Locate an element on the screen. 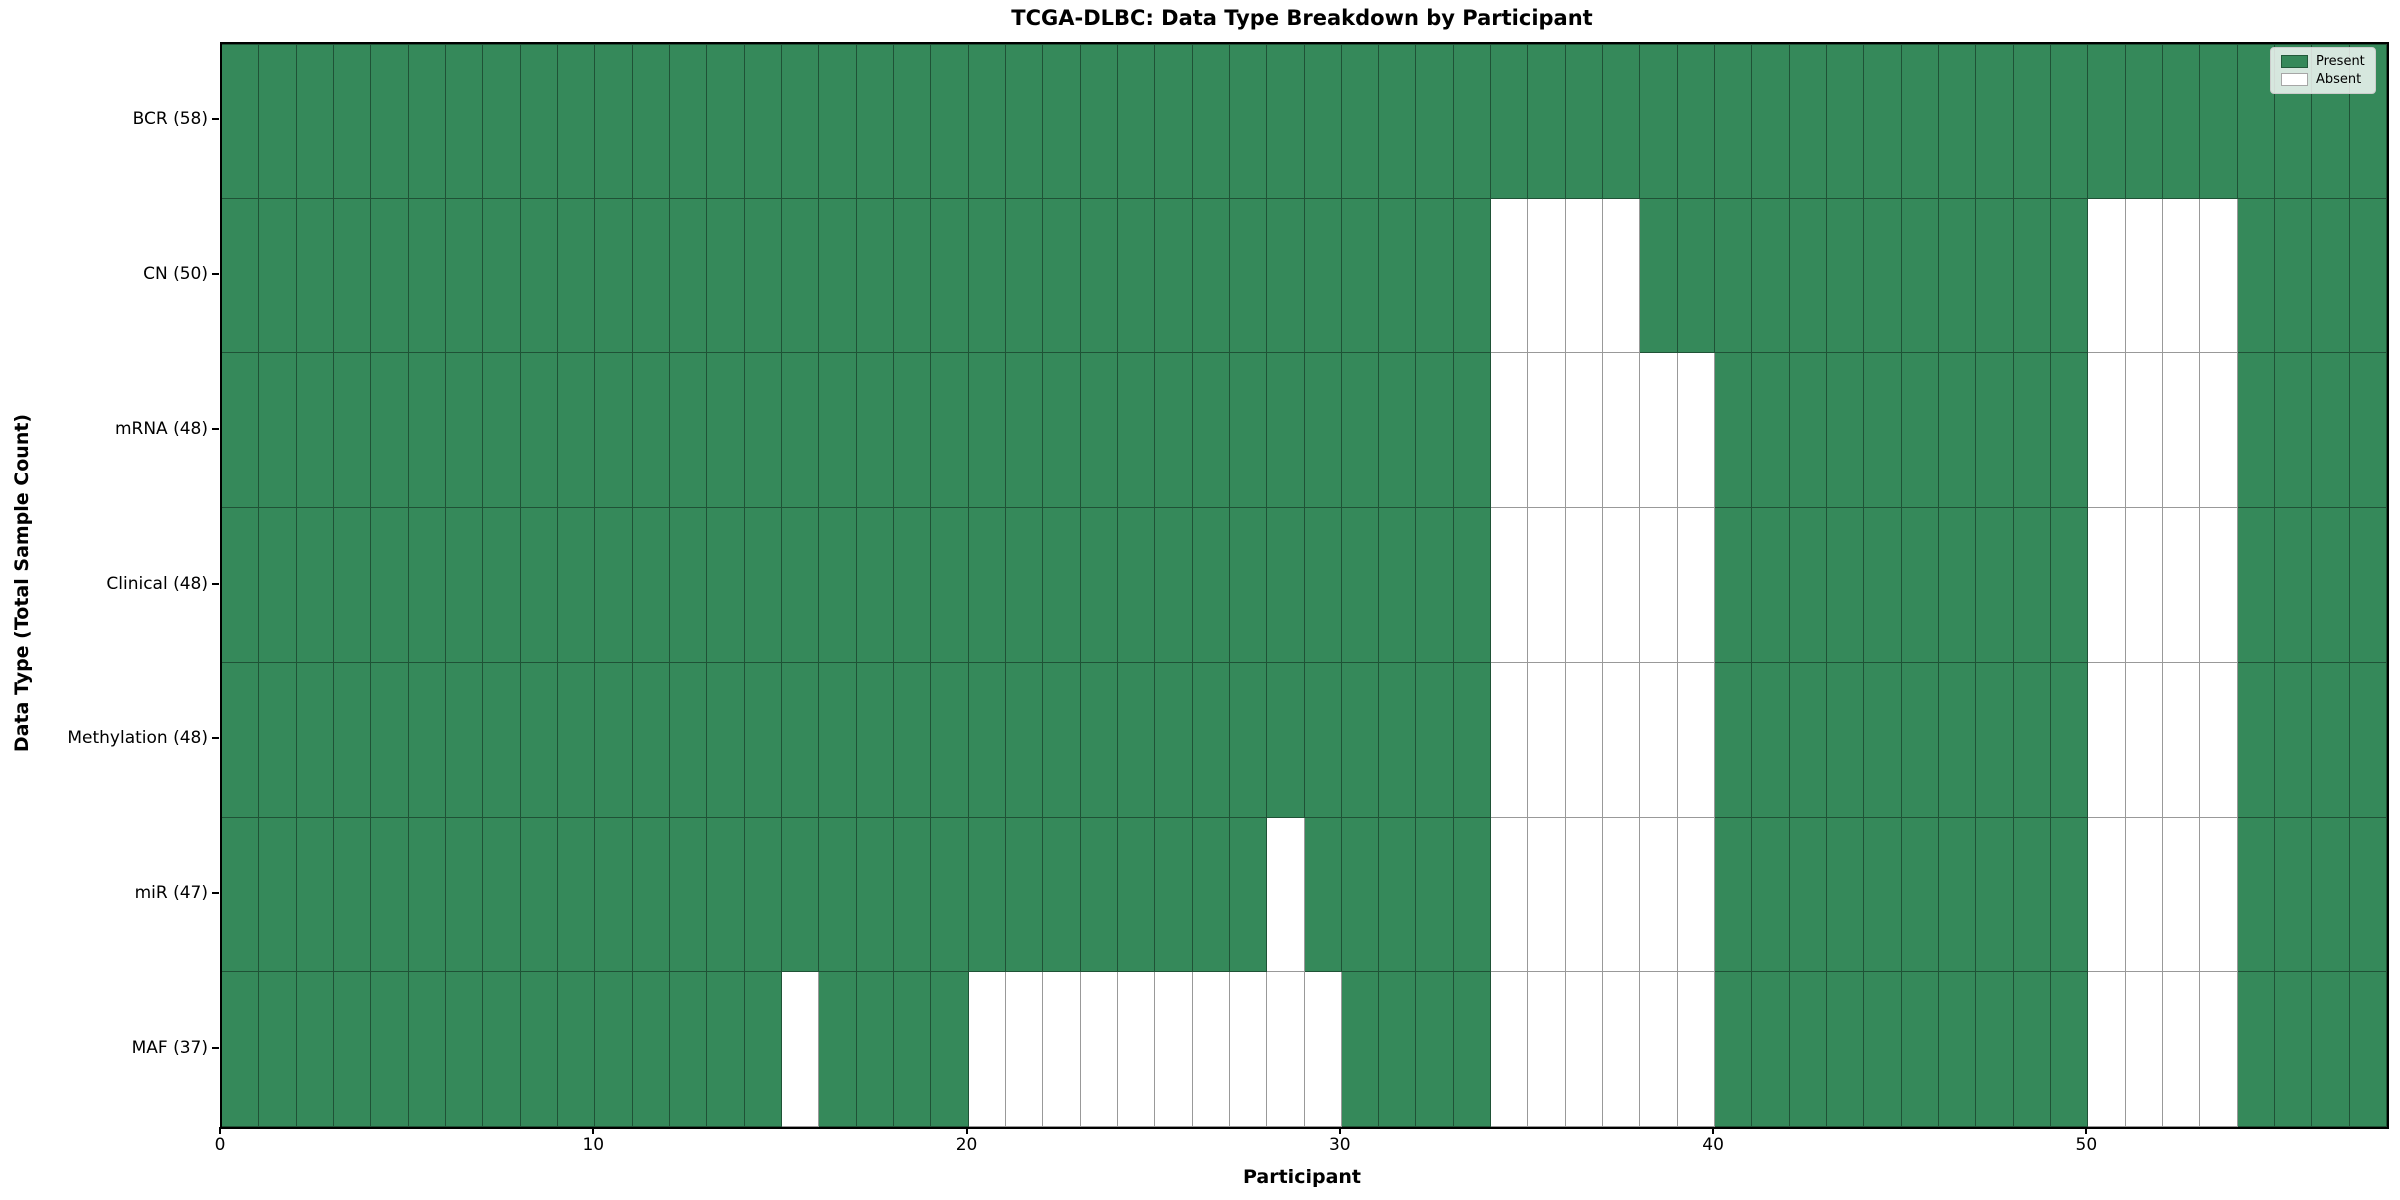  legend-absent-label: Absent is located at coordinates (2339, 79).